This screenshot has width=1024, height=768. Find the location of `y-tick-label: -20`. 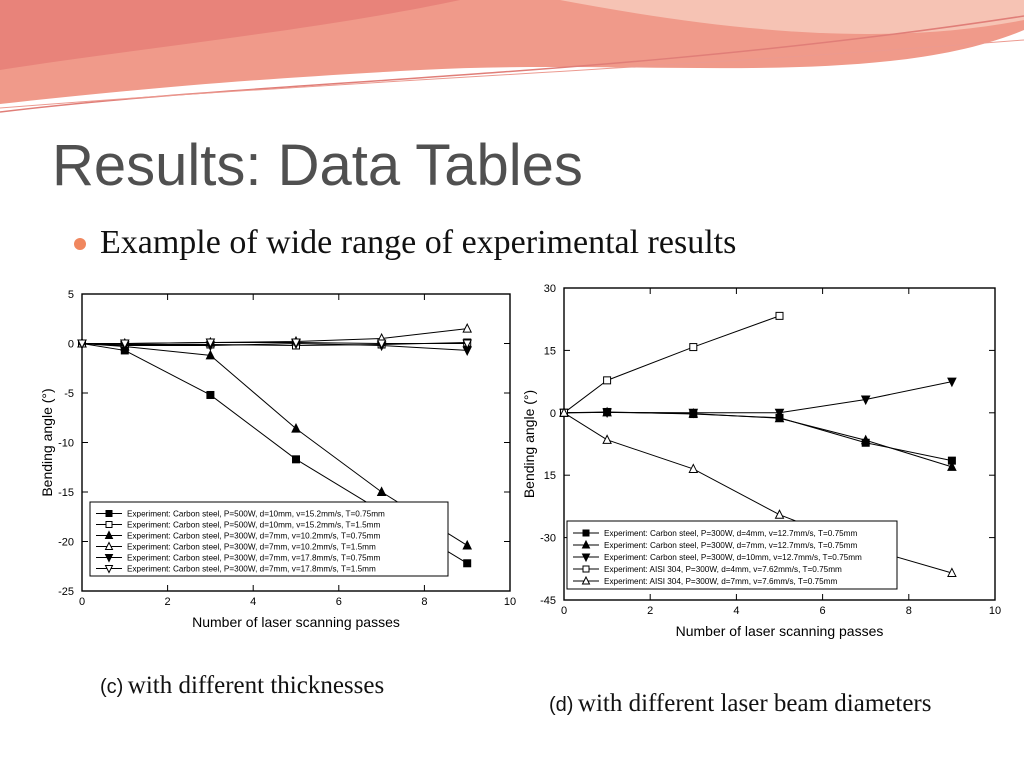

y-tick-label: -20 is located at coordinates (66, 543).